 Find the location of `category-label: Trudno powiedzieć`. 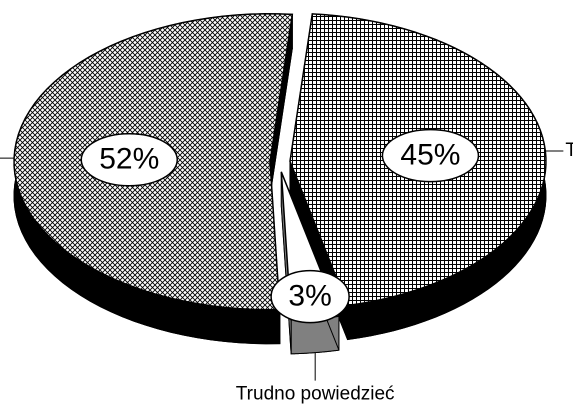

category-label: Trudno powiedzieć is located at coordinates (315, 394).